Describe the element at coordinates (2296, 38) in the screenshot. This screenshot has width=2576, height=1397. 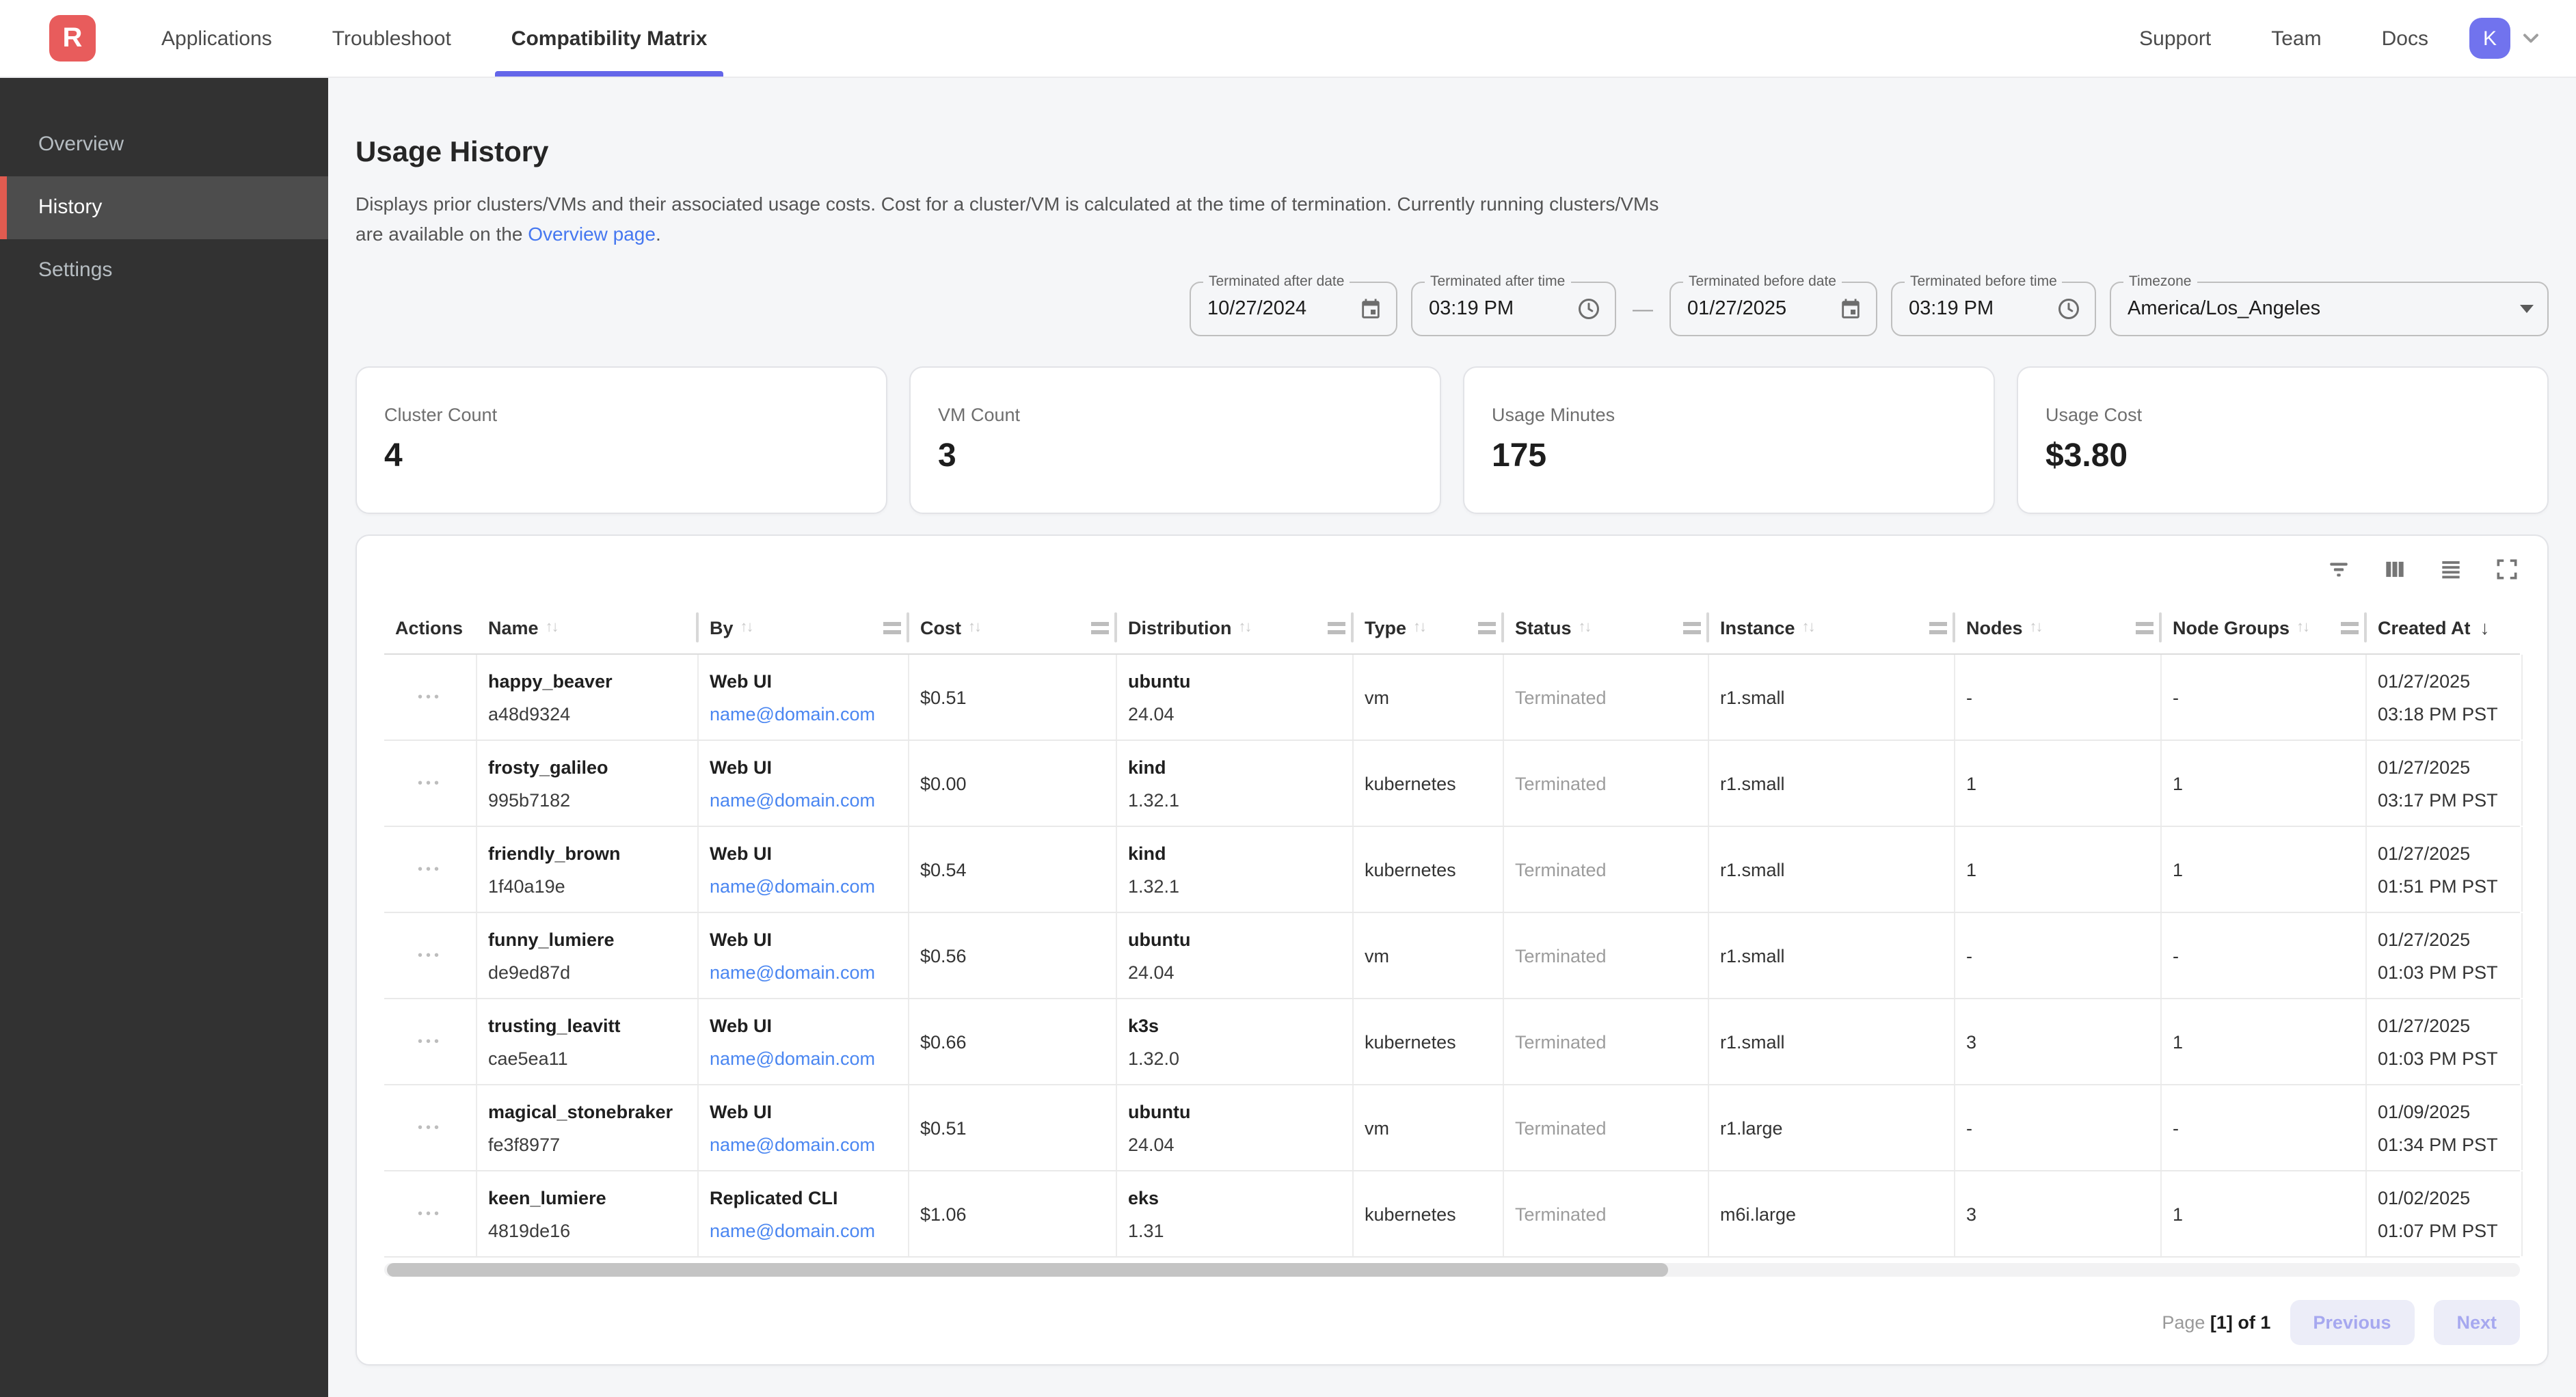
I see `nav-link-team: Team` at that location.